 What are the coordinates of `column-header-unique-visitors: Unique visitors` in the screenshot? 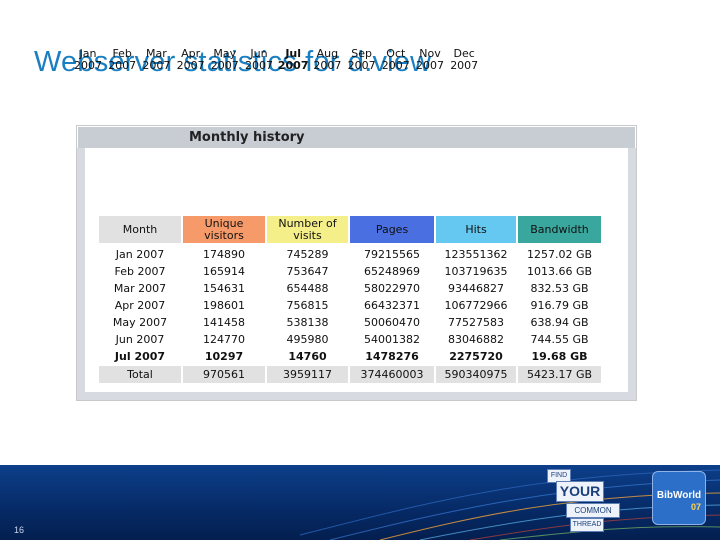 It's located at (224, 229).